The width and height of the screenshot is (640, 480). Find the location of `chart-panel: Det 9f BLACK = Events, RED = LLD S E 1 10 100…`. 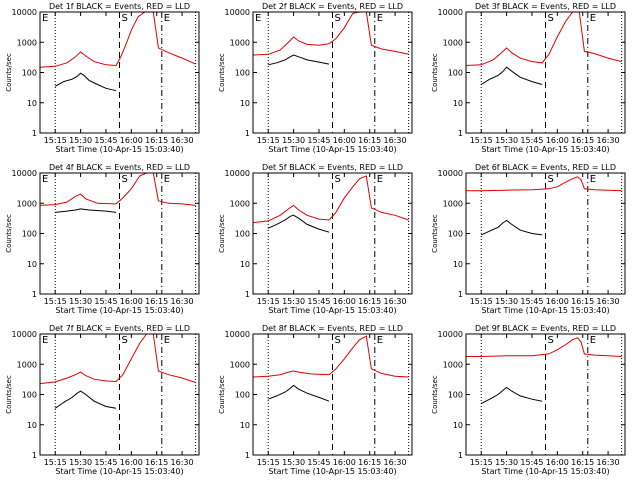

chart-panel: Det 9f BLACK = Events, RED = LLD S E 1 10 100… is located at coordinates (528, 400).